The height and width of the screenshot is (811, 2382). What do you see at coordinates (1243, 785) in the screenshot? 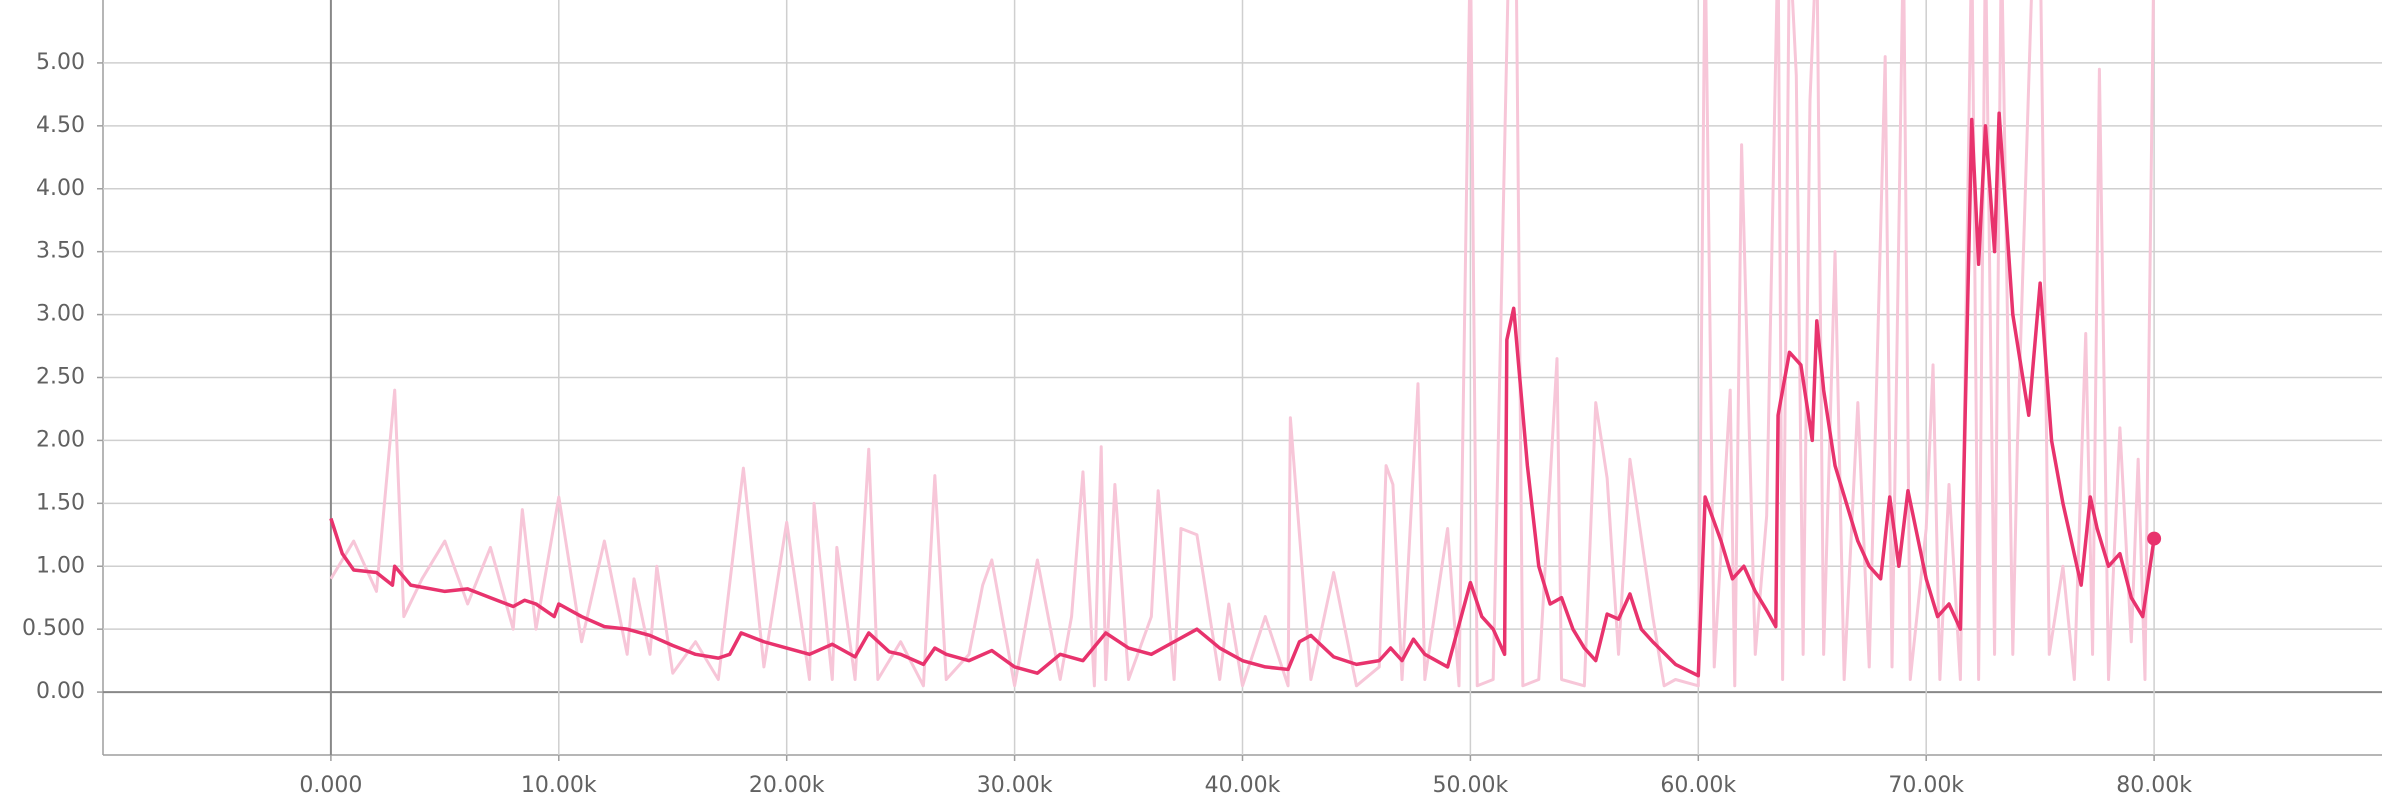
I see `x-tick-label: 40.00k` at bounding box center [1243, 785].